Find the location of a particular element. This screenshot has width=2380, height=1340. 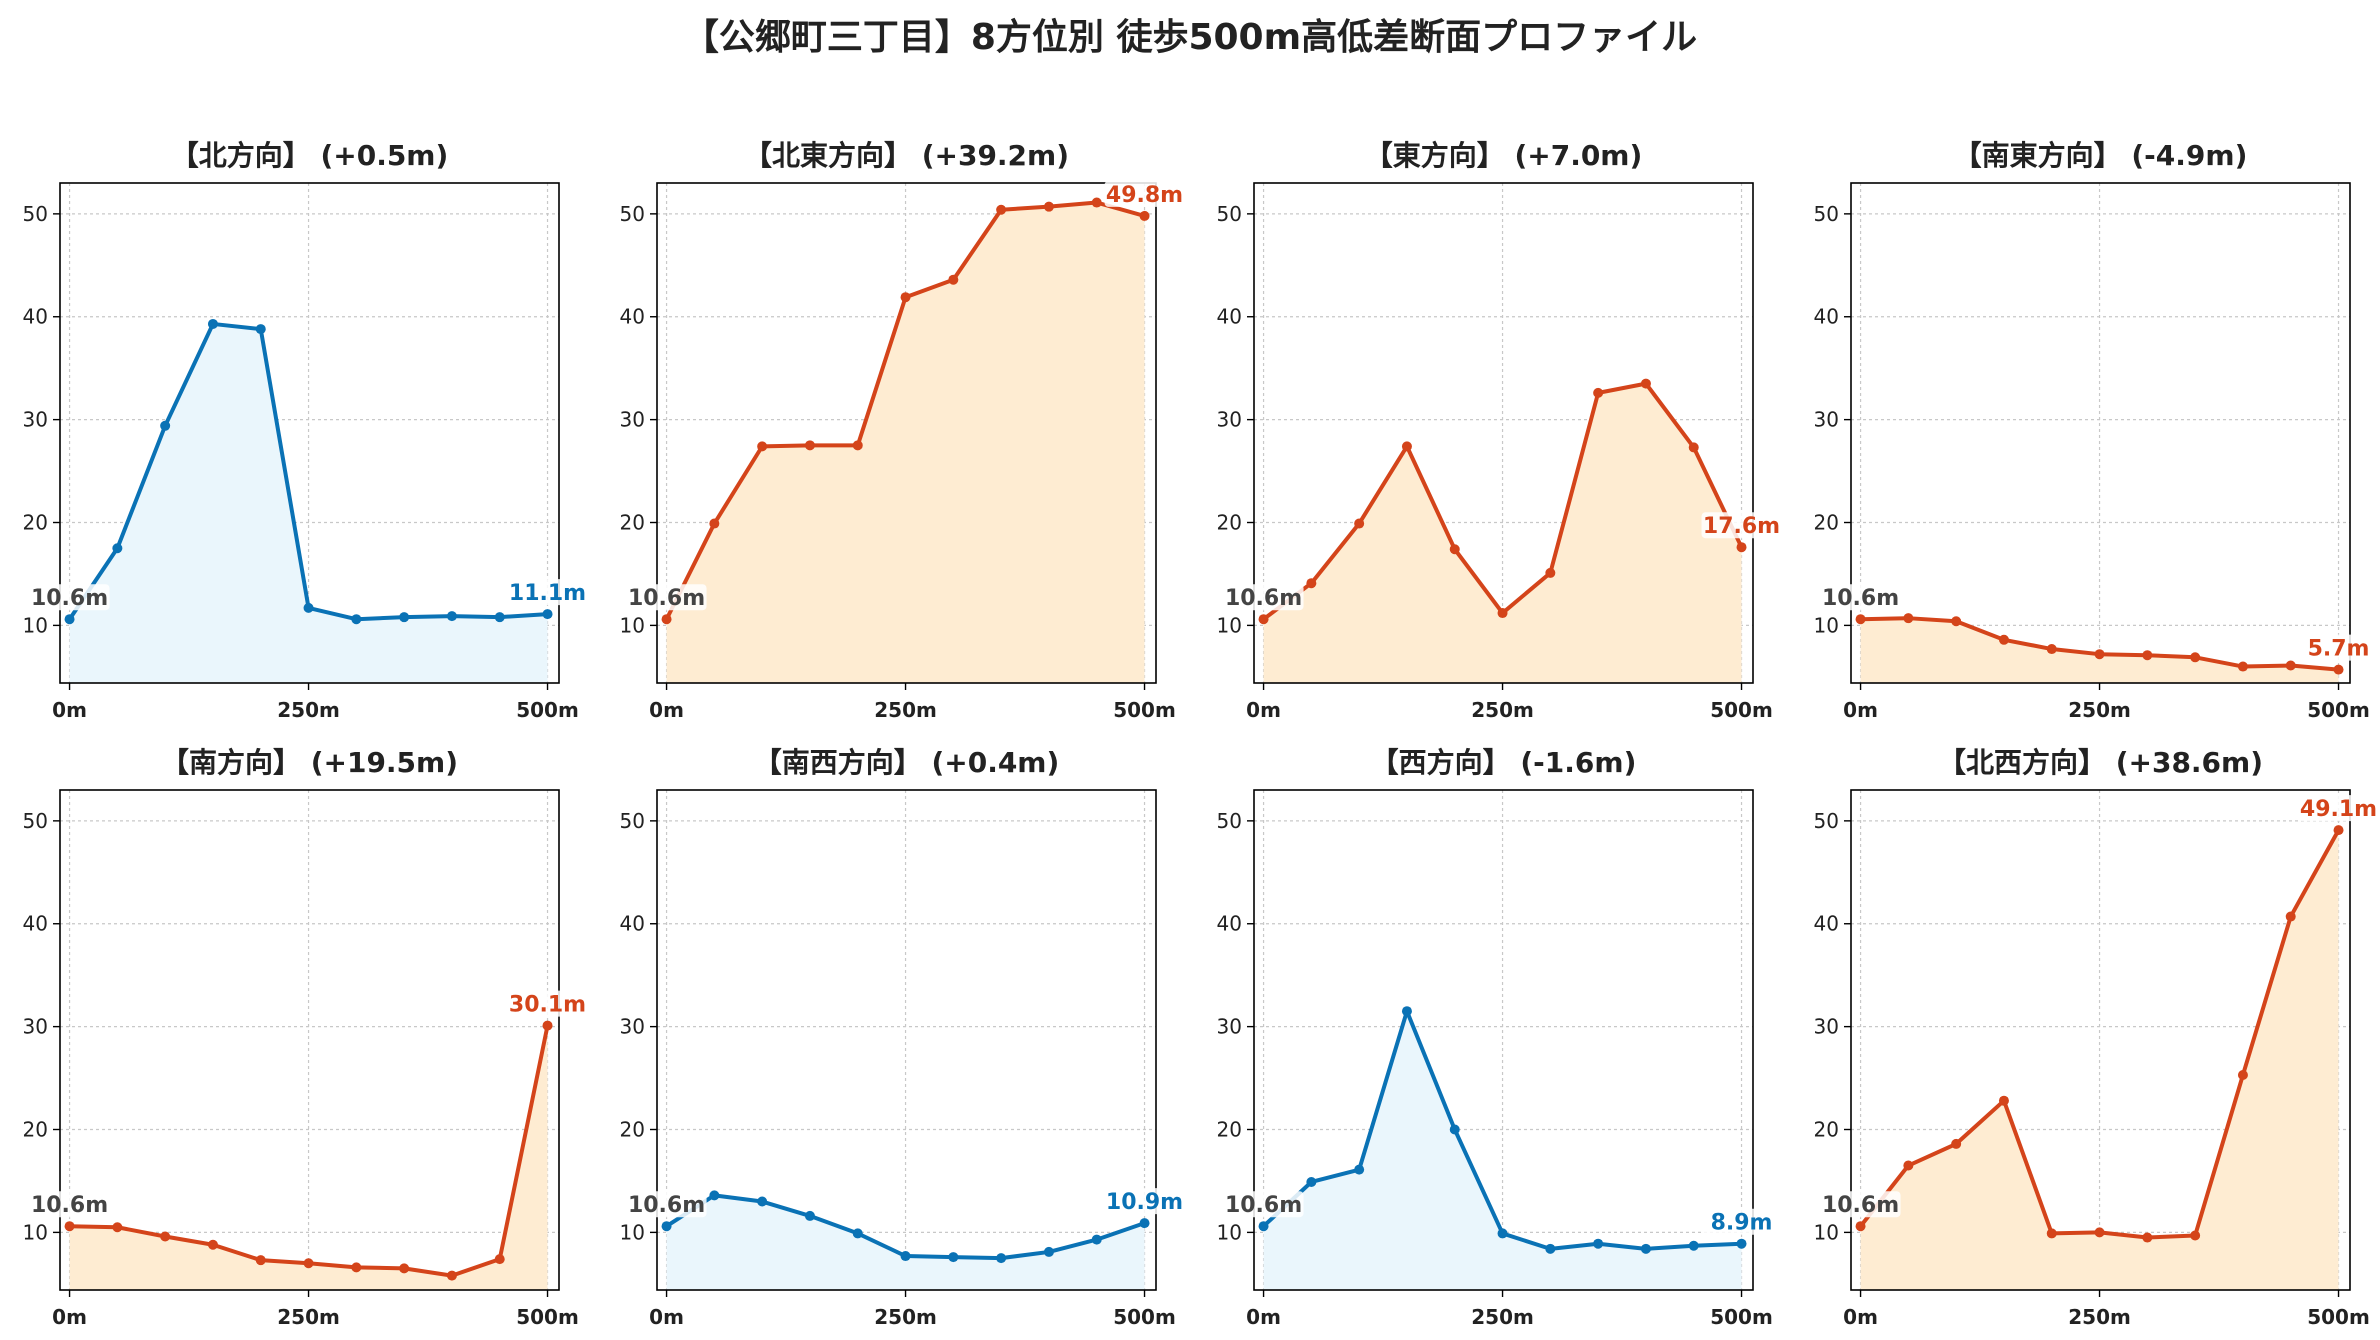

page-title: 【公郷町三丁目】8方位別 徒歩500m高低差断面プロファイル is located at coordinates (1190, 37).